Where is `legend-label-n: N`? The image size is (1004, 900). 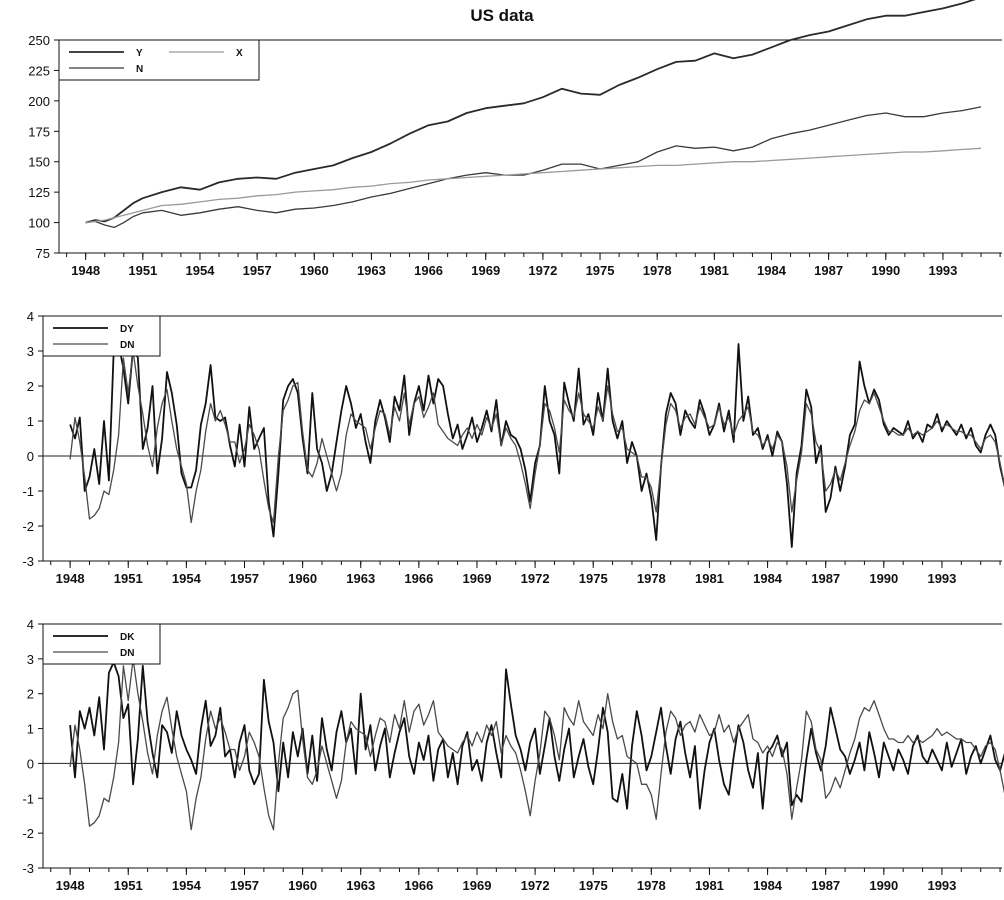
legend-label-n: N is located at coordinates (139, 69).